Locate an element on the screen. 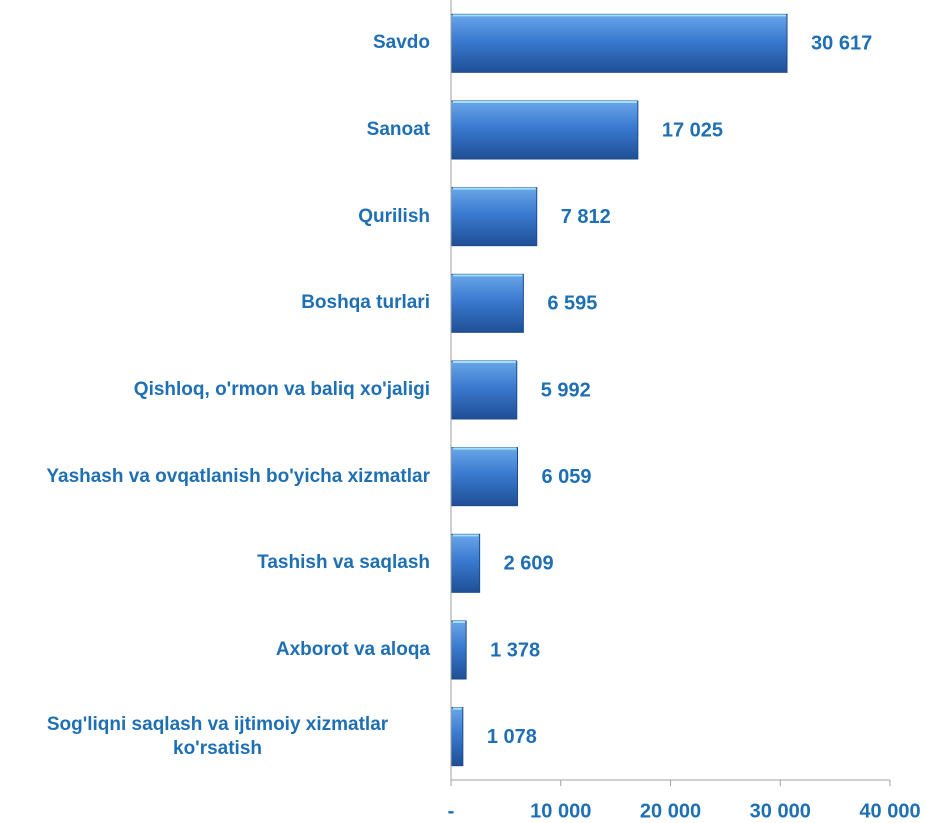 Image resolution: width=925 pixels, height=823 pixels. category-label: Qurilish is located at coordinates (394, 216).